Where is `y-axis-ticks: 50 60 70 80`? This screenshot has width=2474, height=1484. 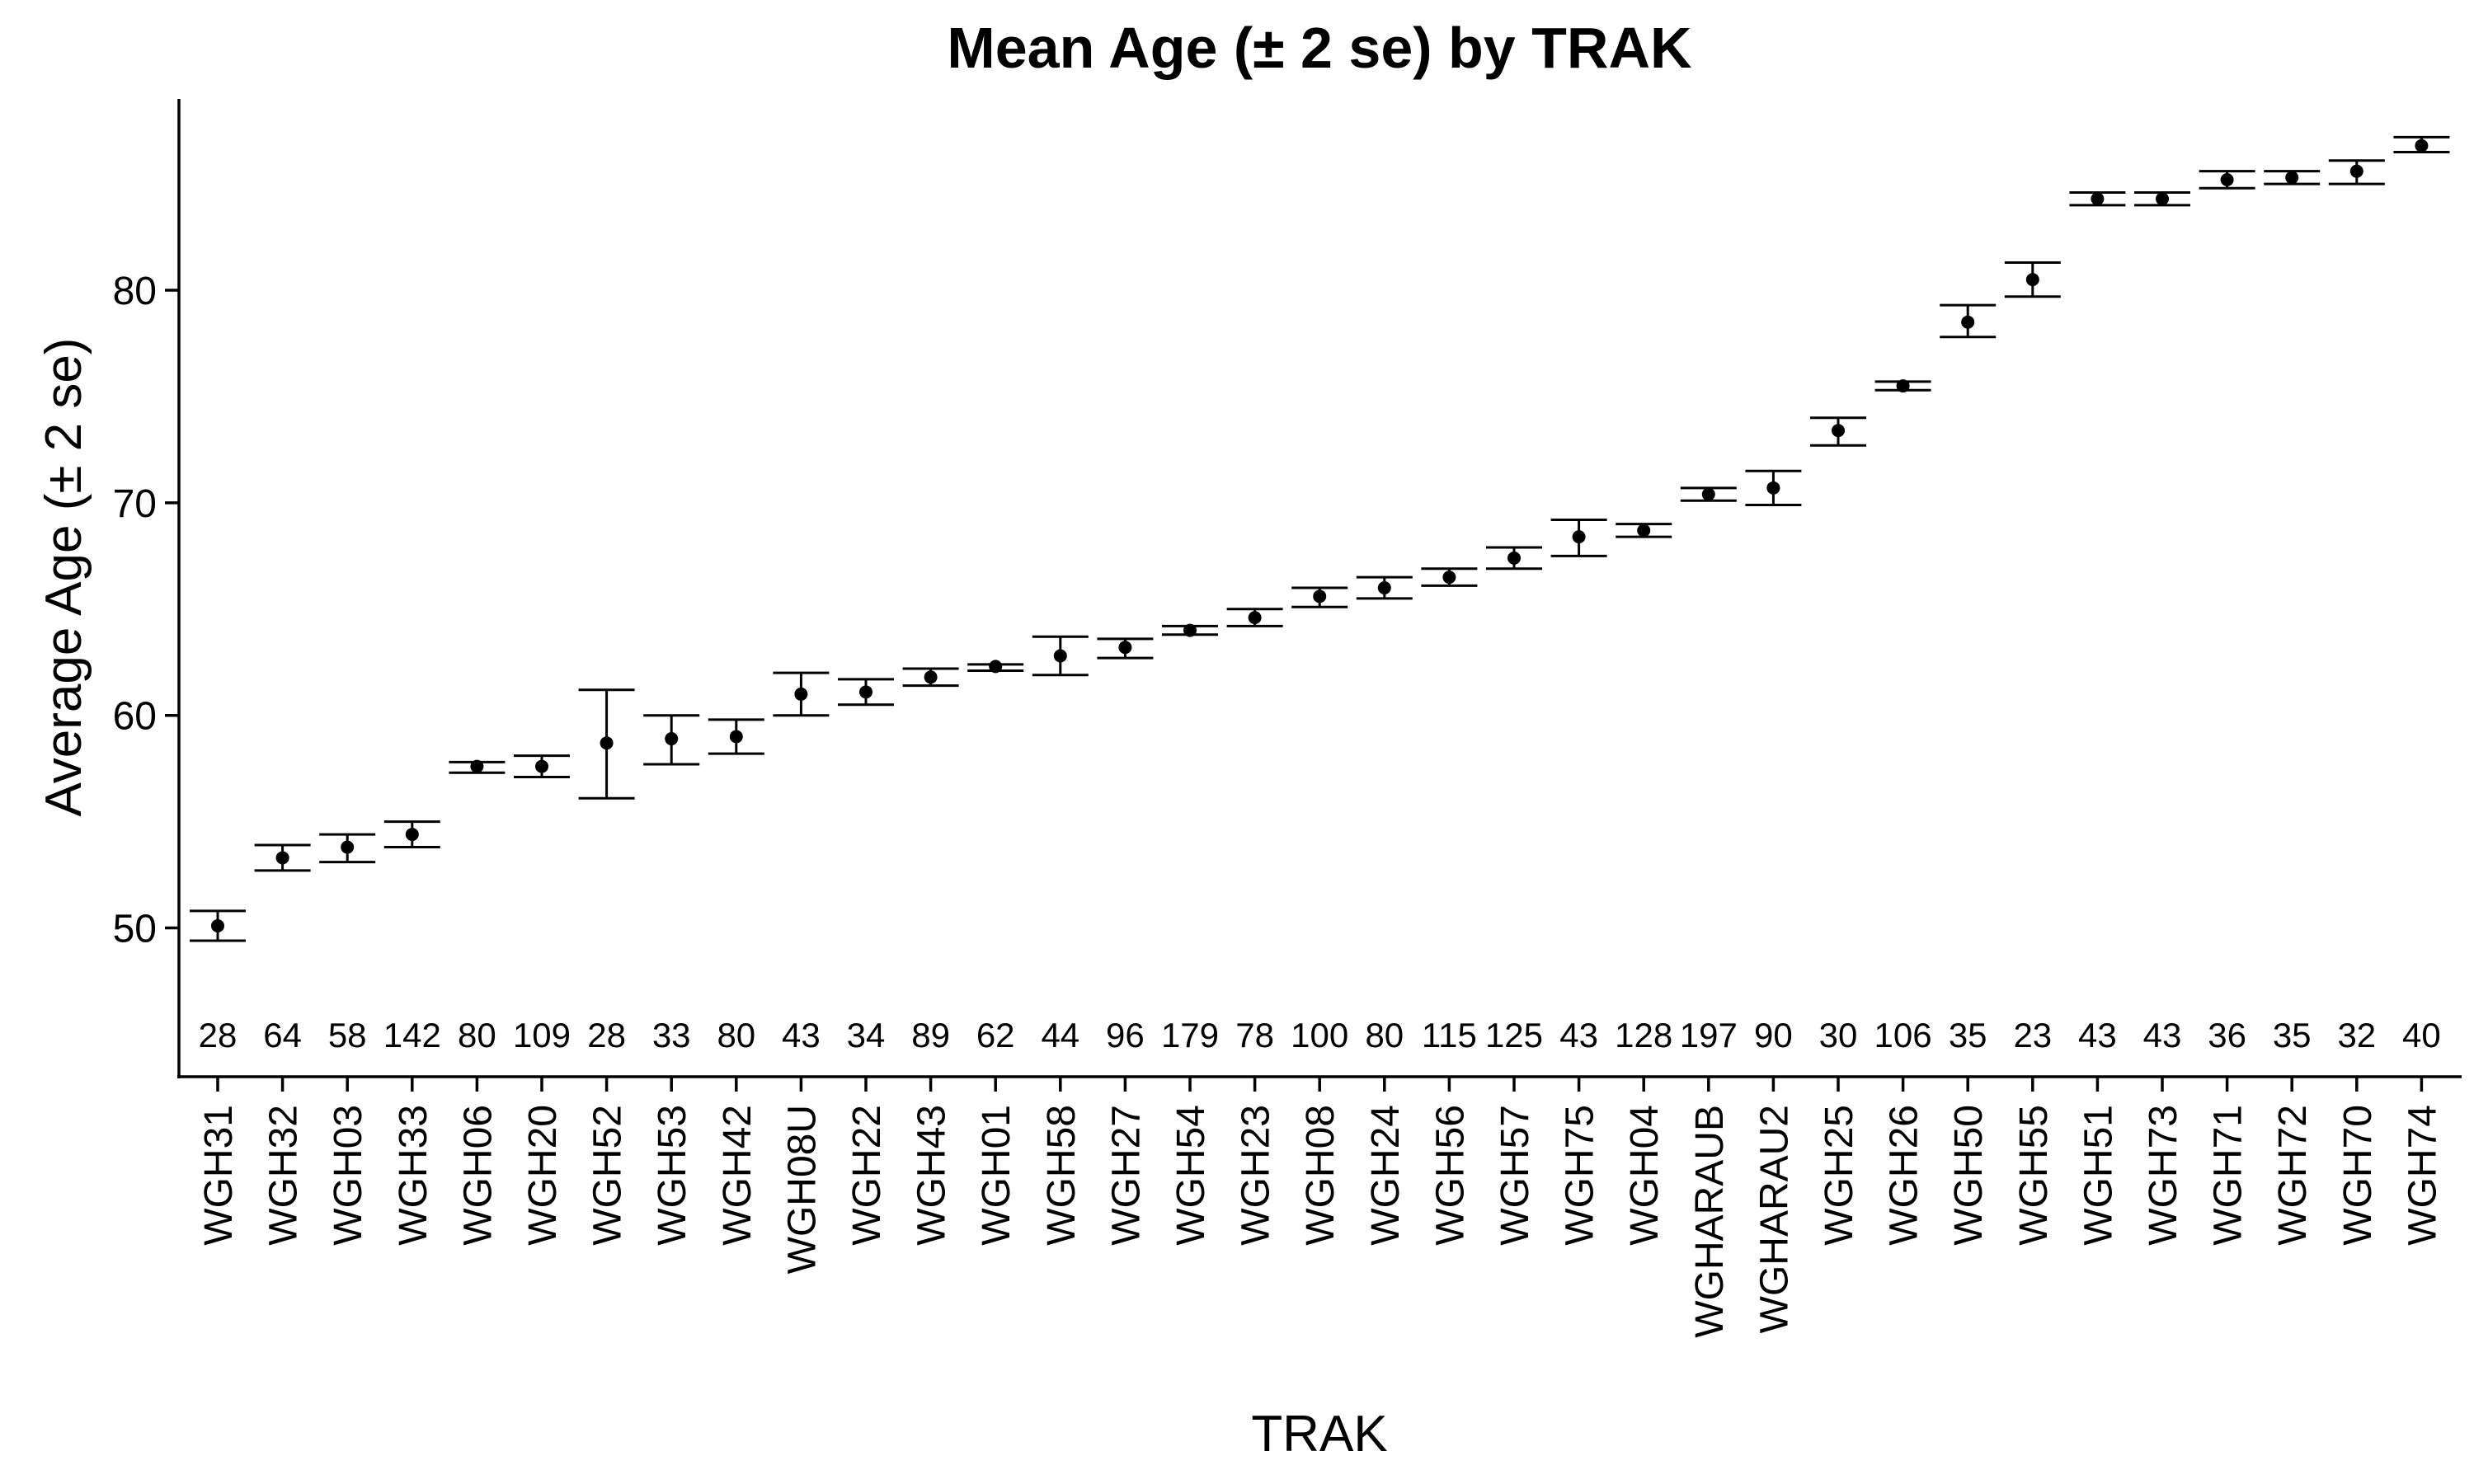
y-axis-ticks: 50 60 70 80 is located at coordinates (146, 610).